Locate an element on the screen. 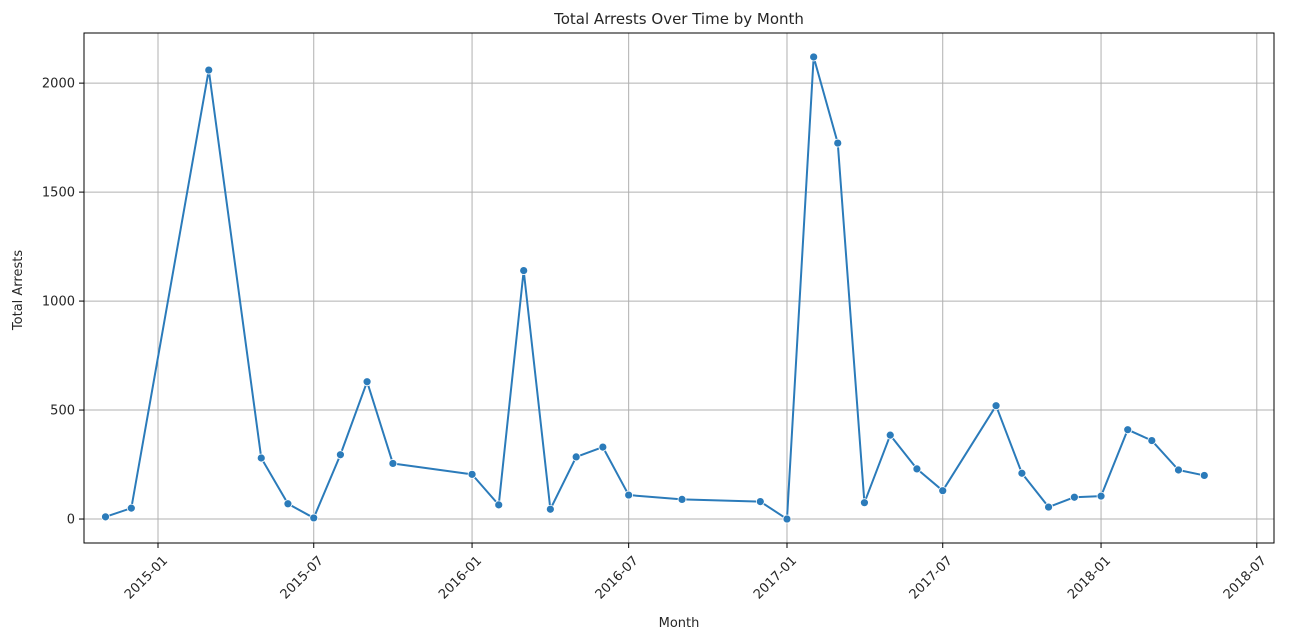 The width and height of the screenshot is (1311, 642). x-tick-label: 2016-01 is located at coordinates (460, 577).